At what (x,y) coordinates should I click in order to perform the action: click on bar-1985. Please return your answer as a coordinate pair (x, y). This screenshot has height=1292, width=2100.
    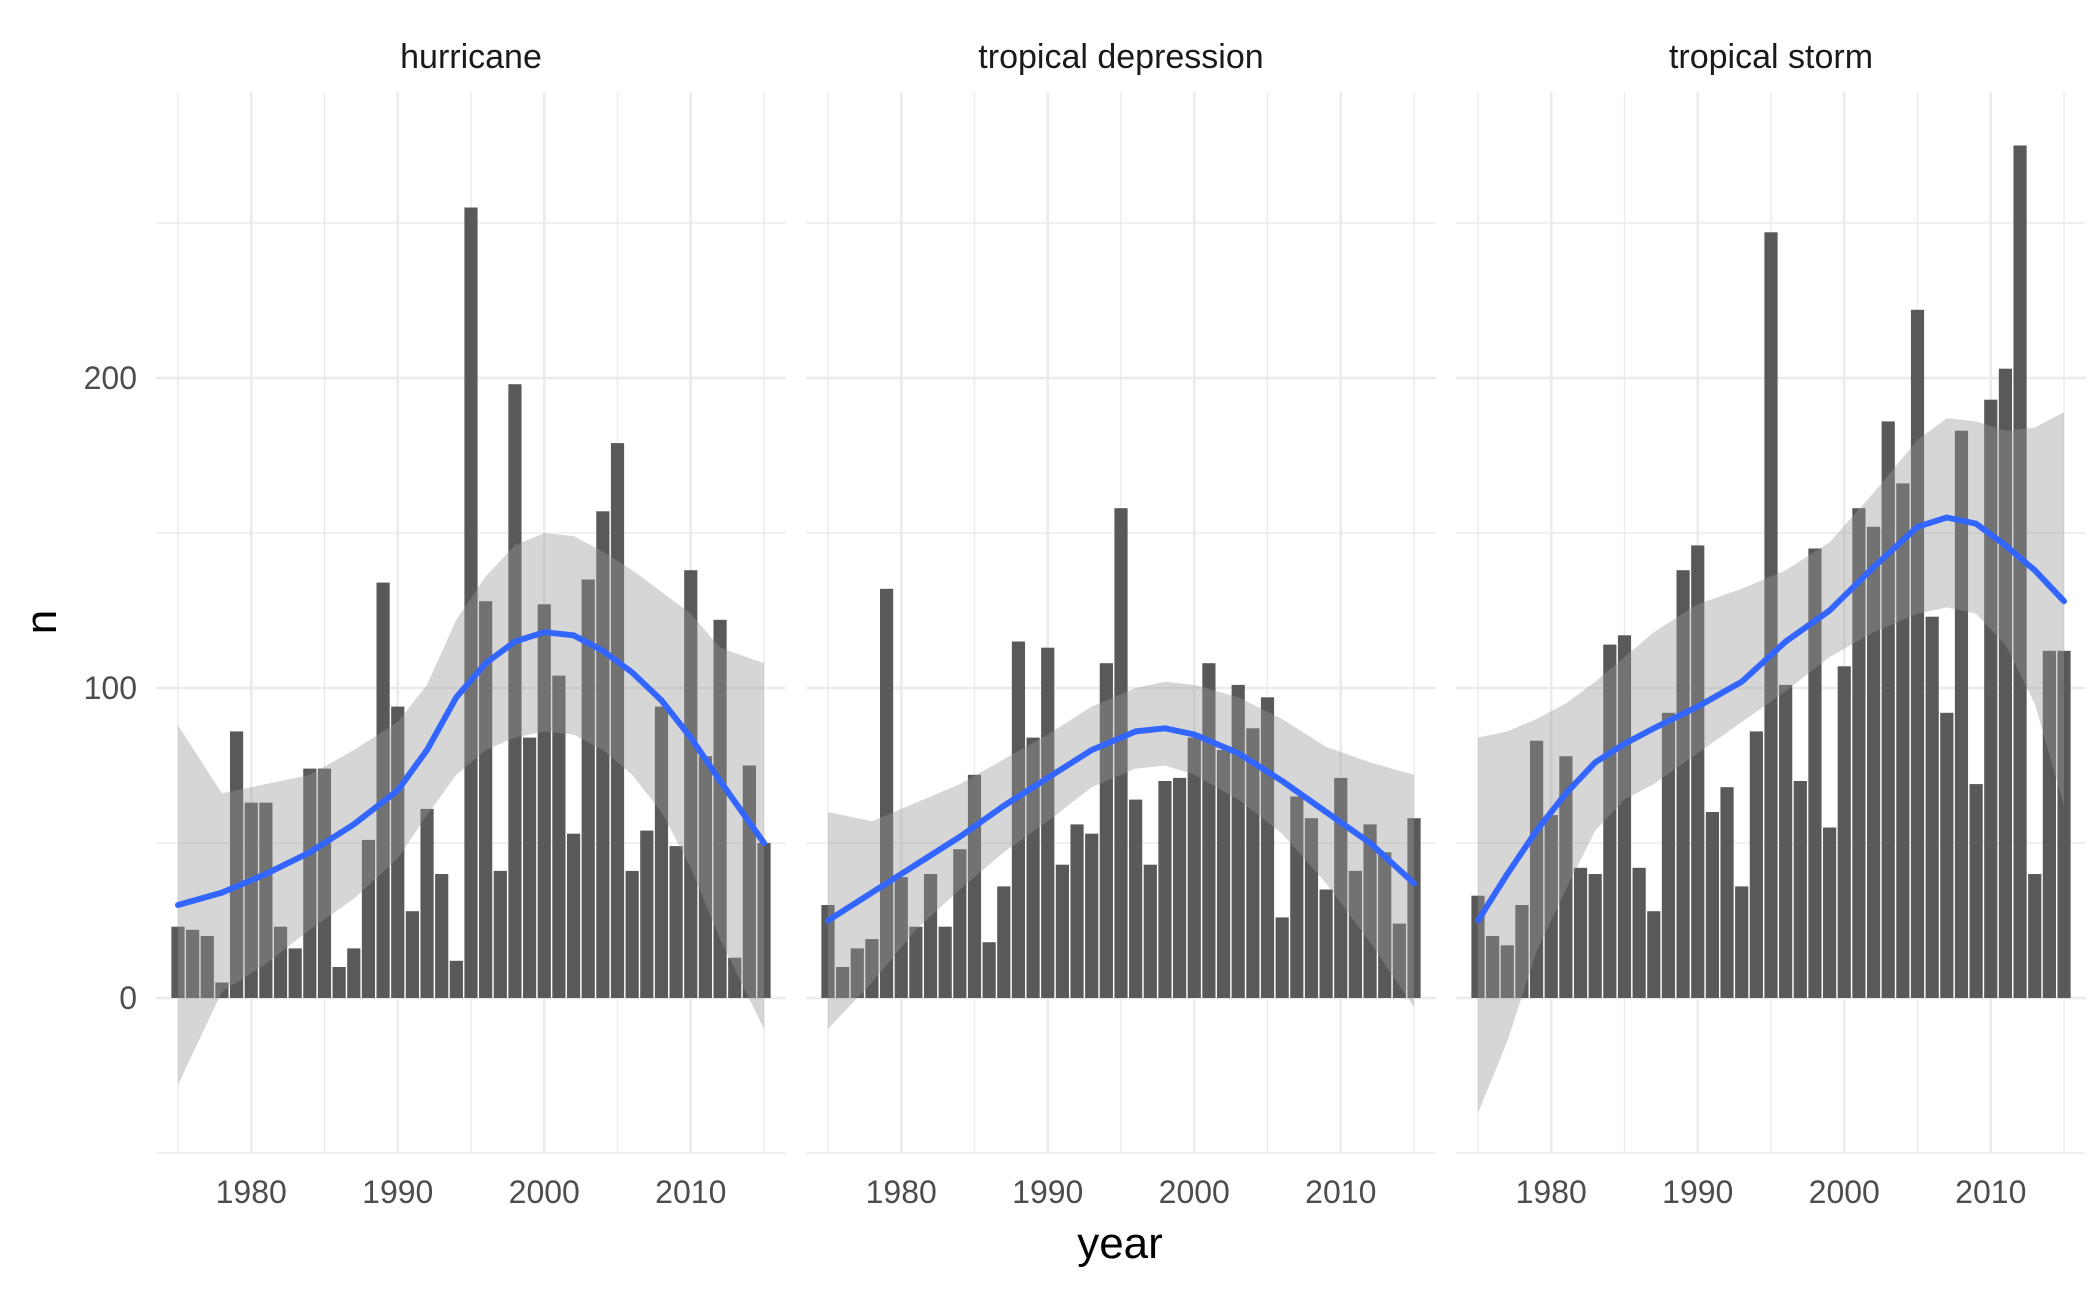
    Looking at the image, I should click on (1624, 816).